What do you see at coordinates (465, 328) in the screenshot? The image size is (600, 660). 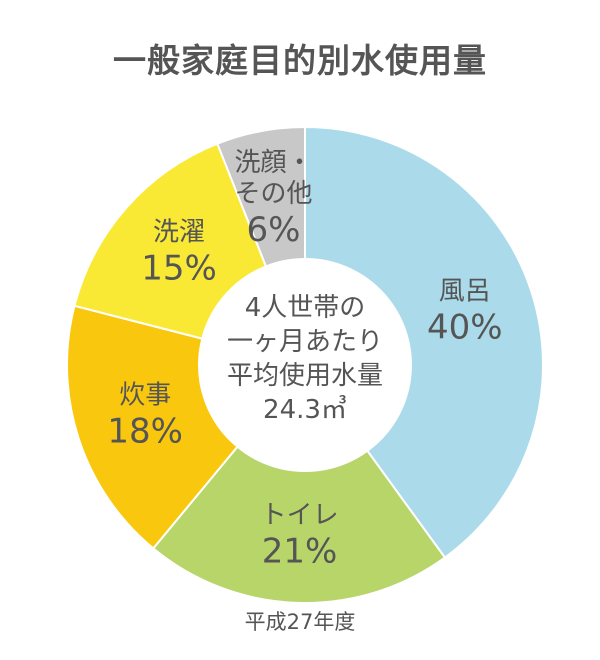 I see `slice-value-label: 40%` at bounding box center [465, 328].